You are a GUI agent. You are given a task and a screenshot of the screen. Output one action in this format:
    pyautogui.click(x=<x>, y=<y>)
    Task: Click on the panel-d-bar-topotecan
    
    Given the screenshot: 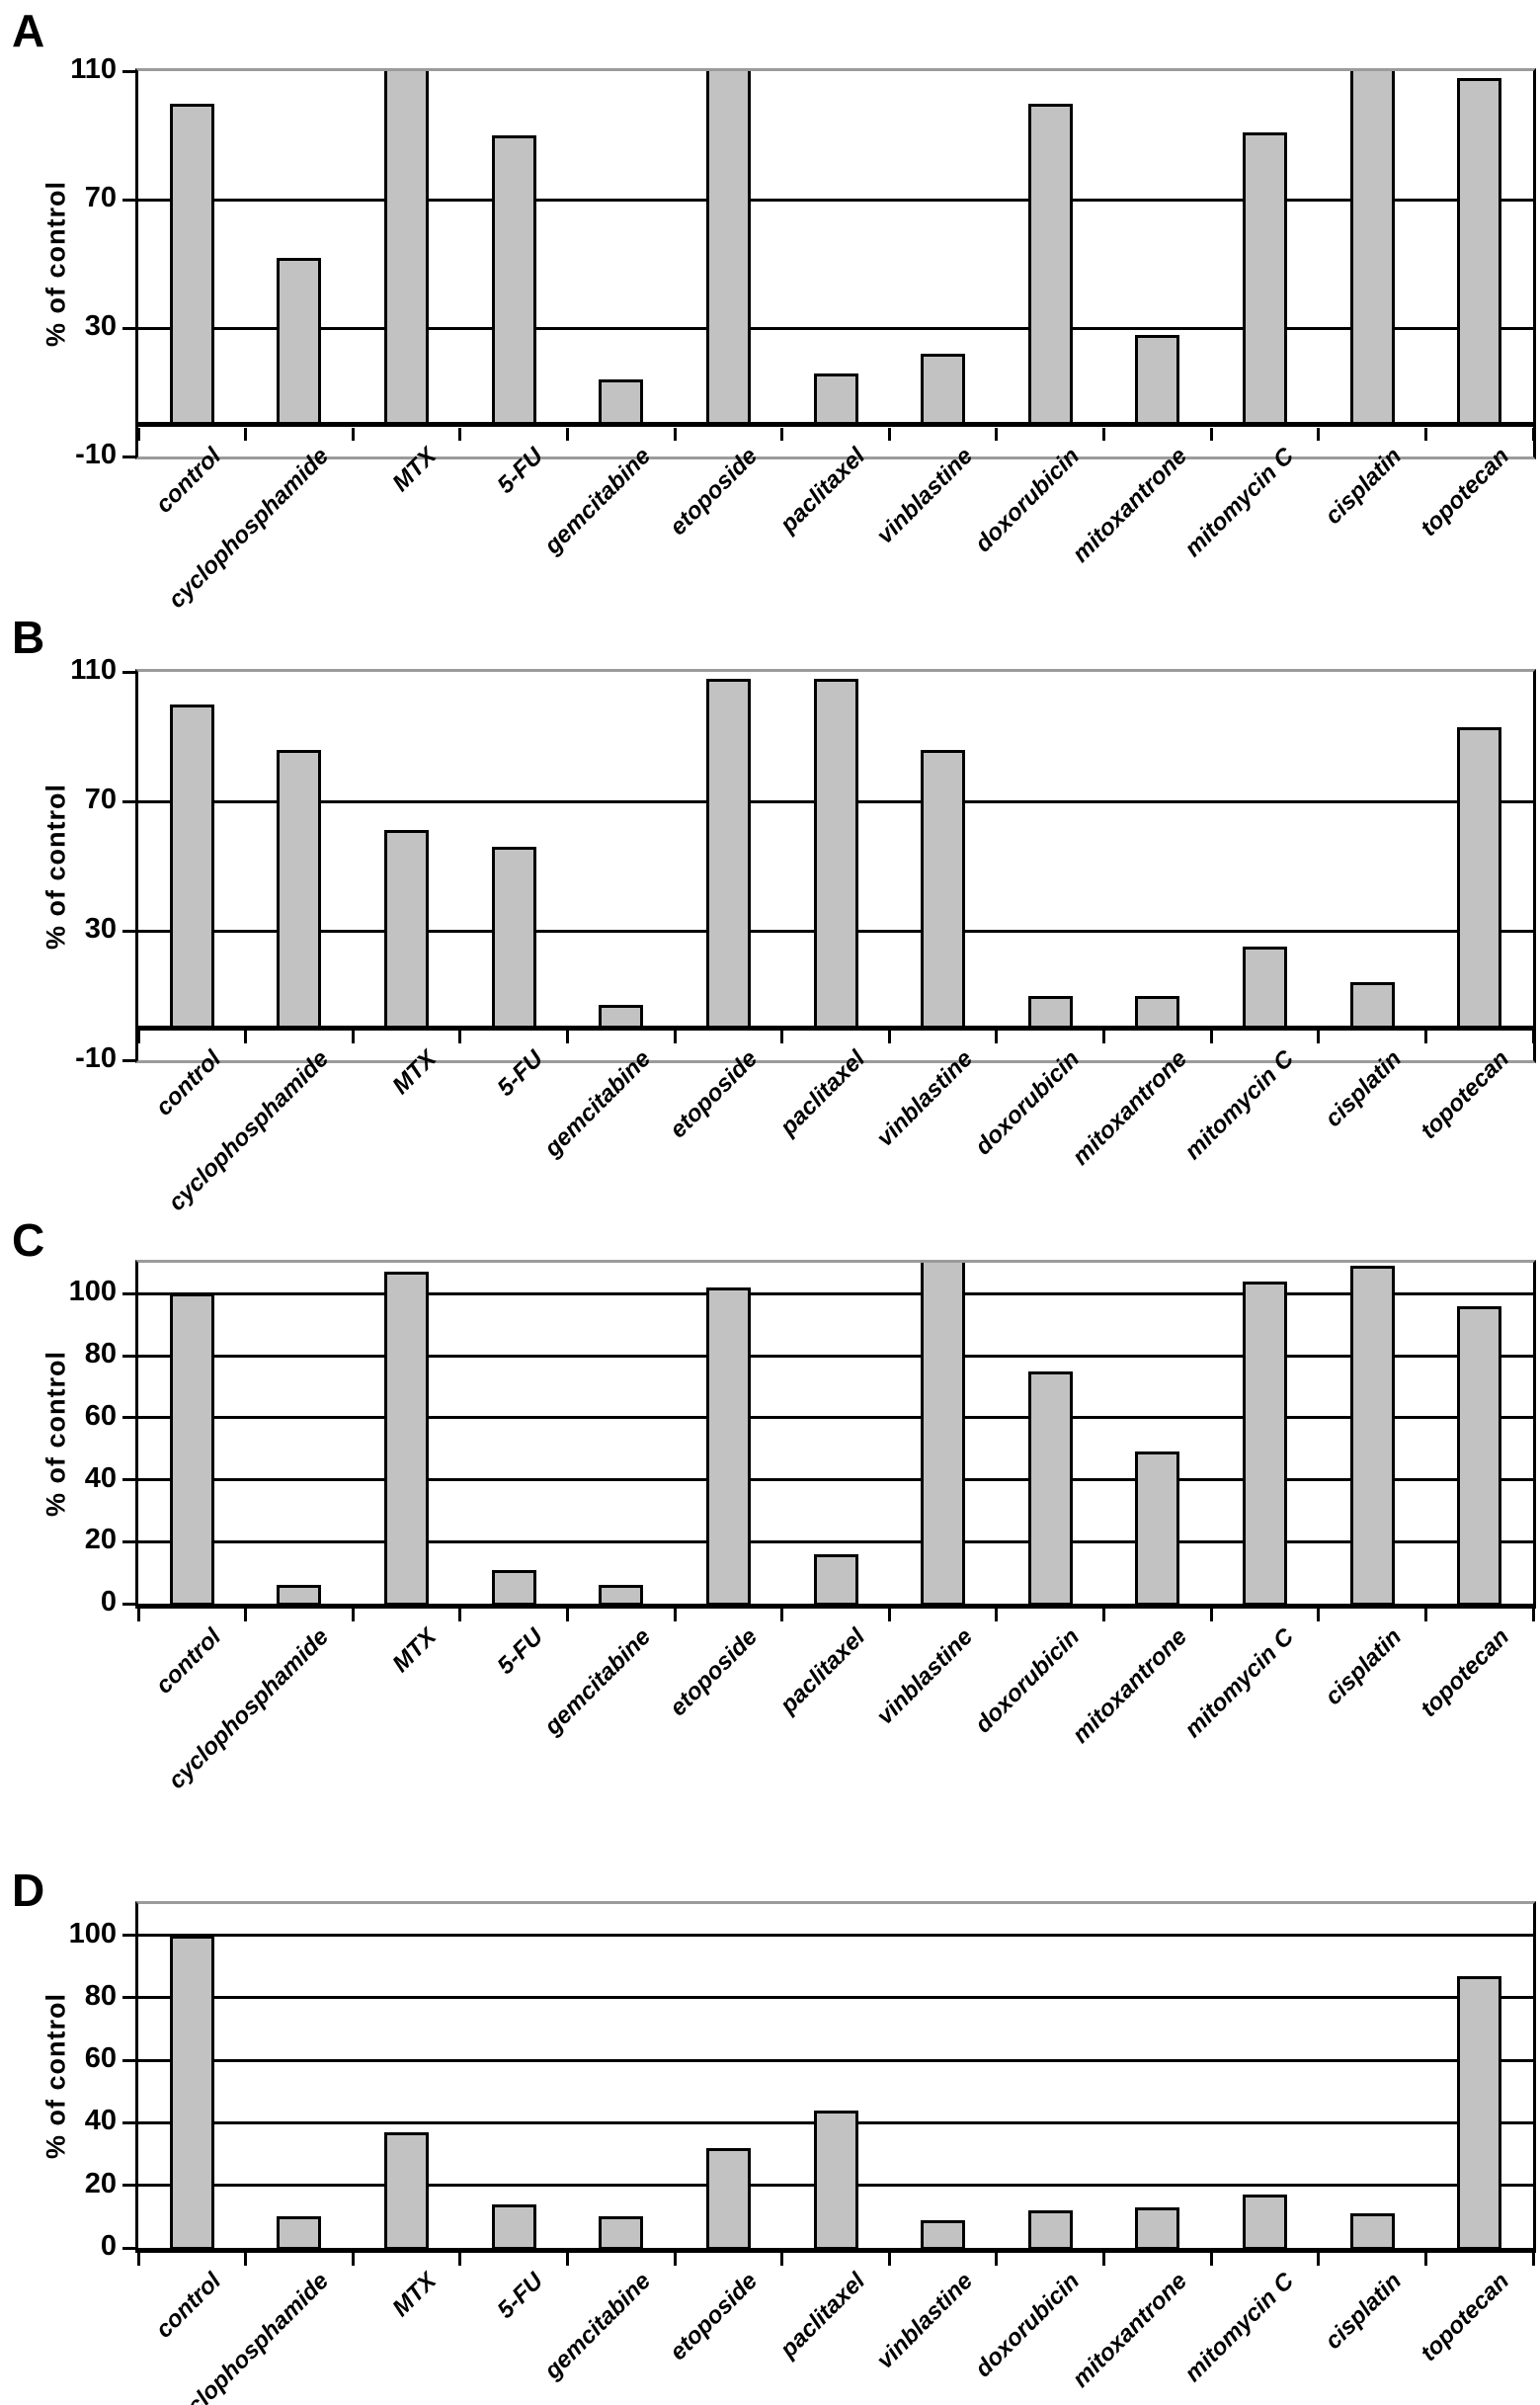 What is the action you would take?
    pyautogui.click(x=1479, y=2111)
    